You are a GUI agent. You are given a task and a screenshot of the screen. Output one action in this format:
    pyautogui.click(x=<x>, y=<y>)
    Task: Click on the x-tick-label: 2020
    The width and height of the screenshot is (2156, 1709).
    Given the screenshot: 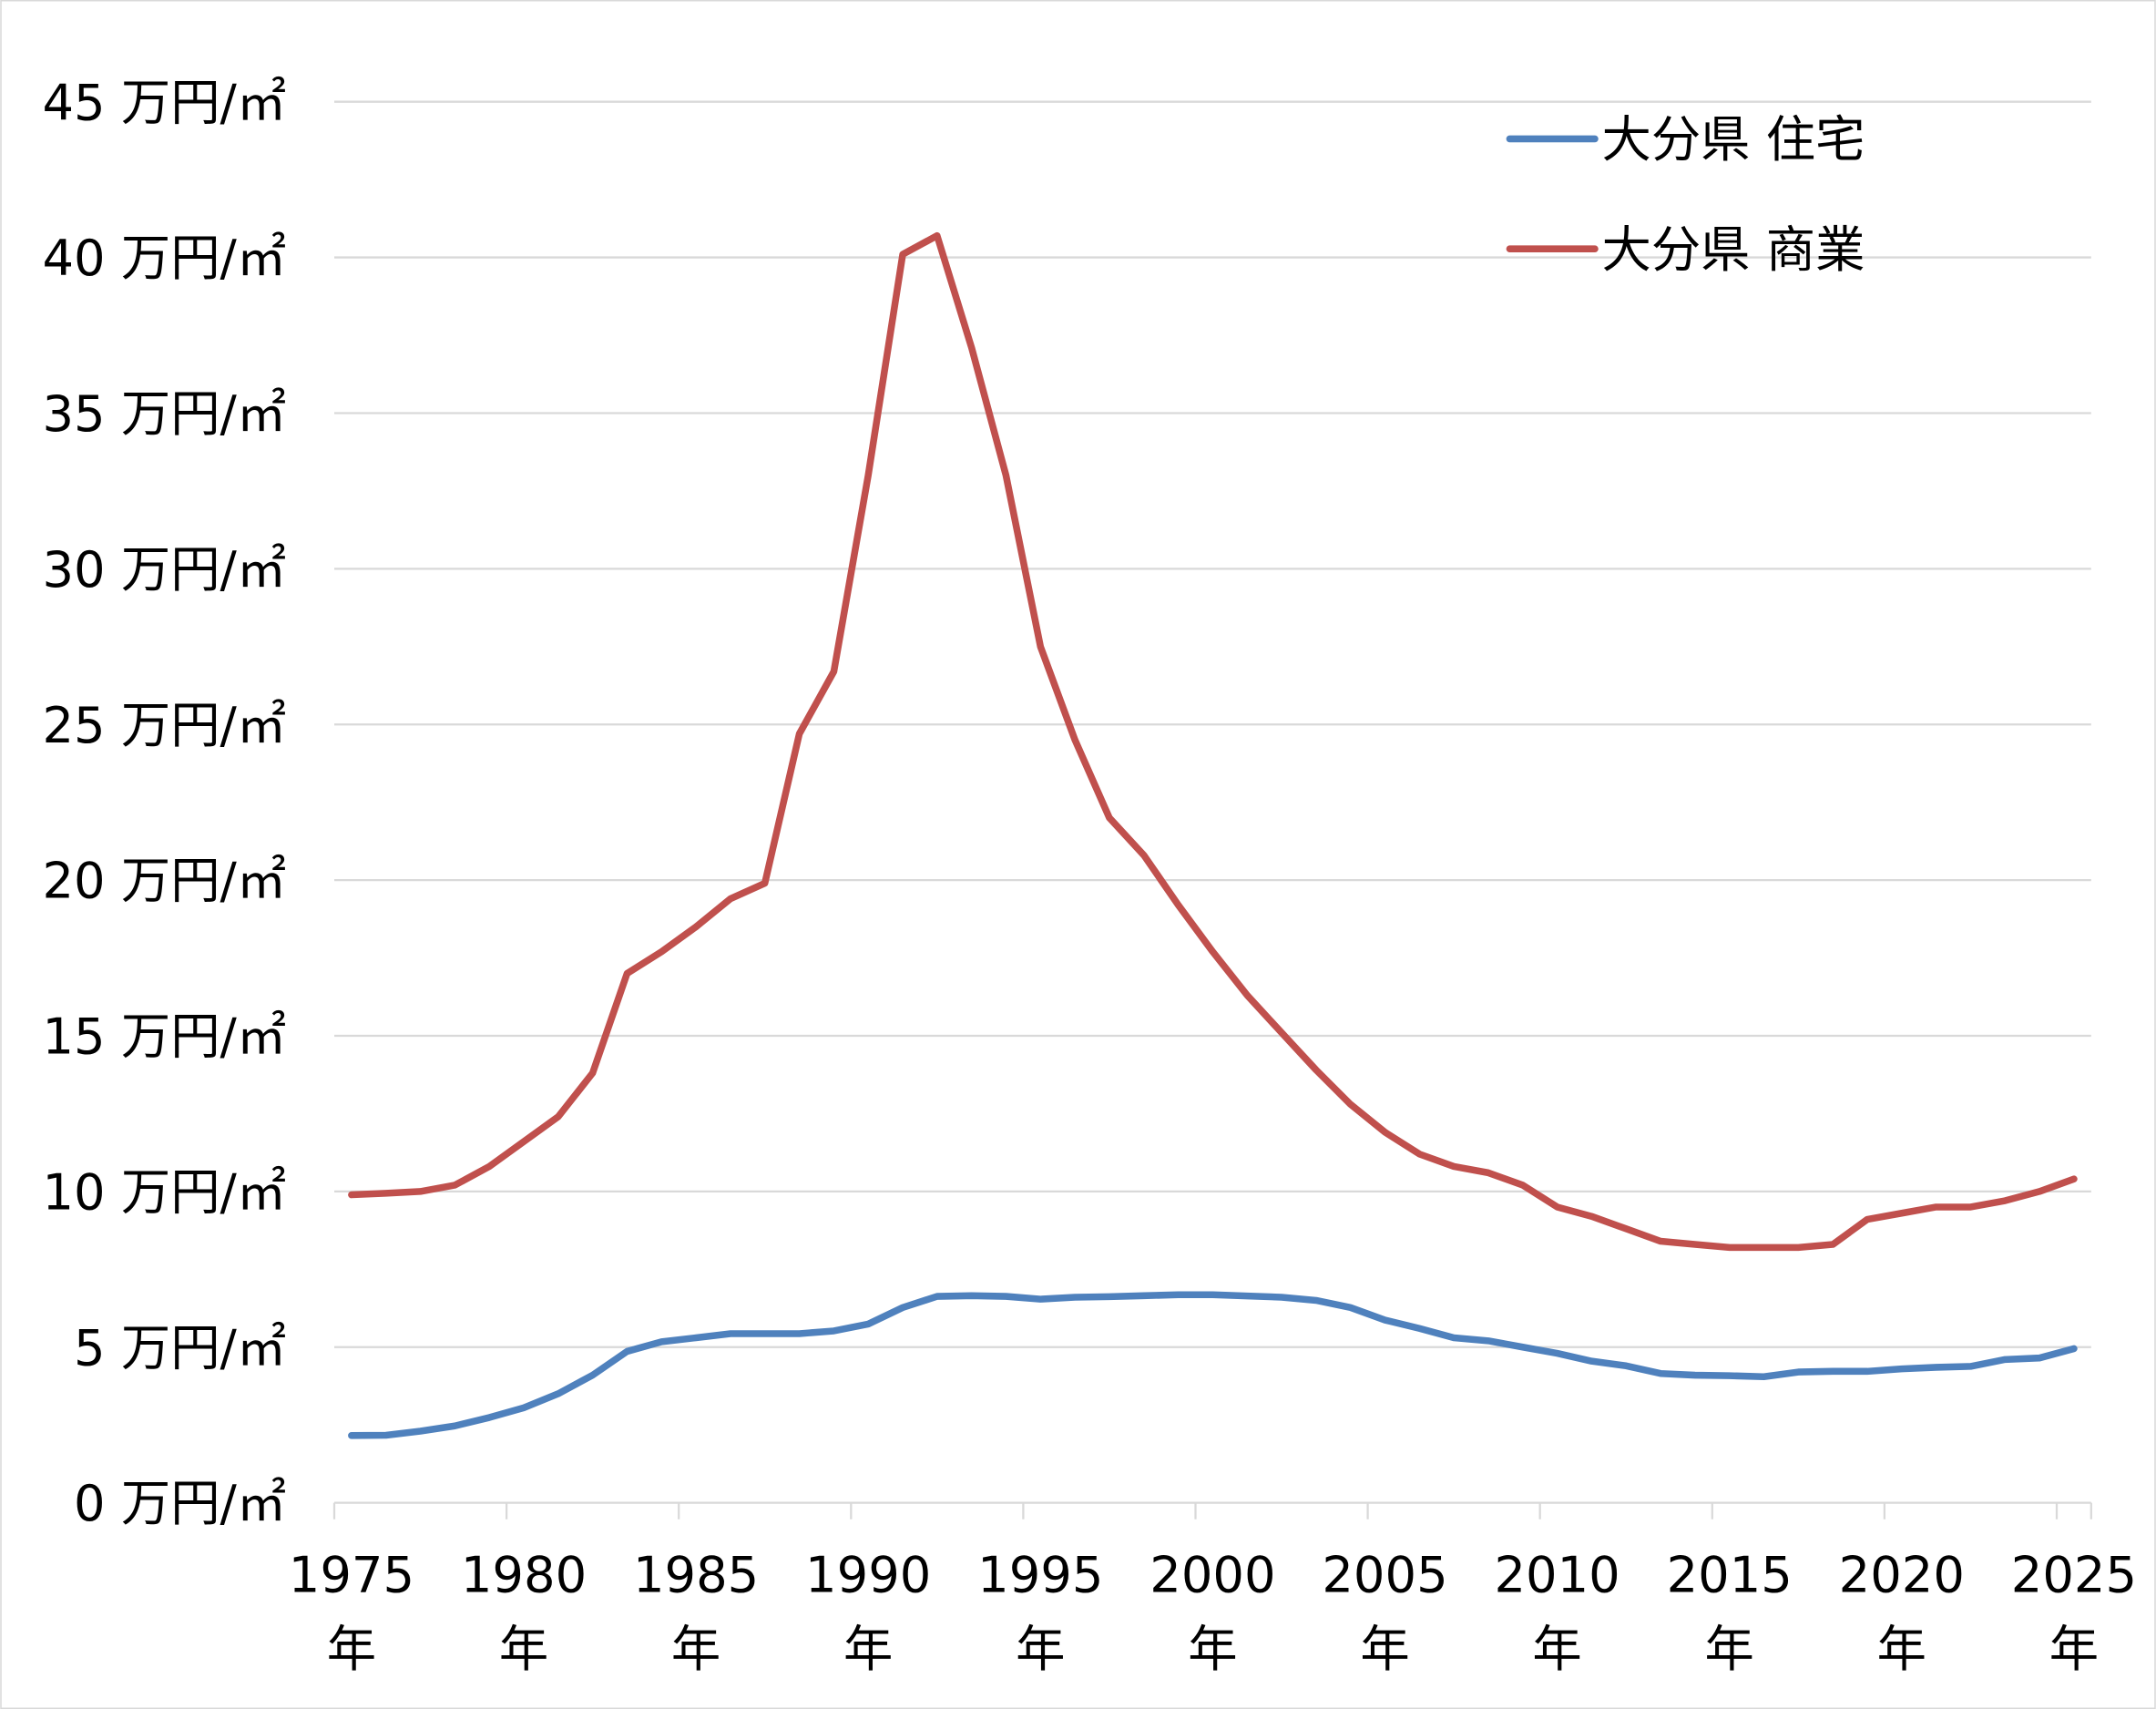 What is the action you would take?
    pyautogui.click(x=1902, y=1575)
    